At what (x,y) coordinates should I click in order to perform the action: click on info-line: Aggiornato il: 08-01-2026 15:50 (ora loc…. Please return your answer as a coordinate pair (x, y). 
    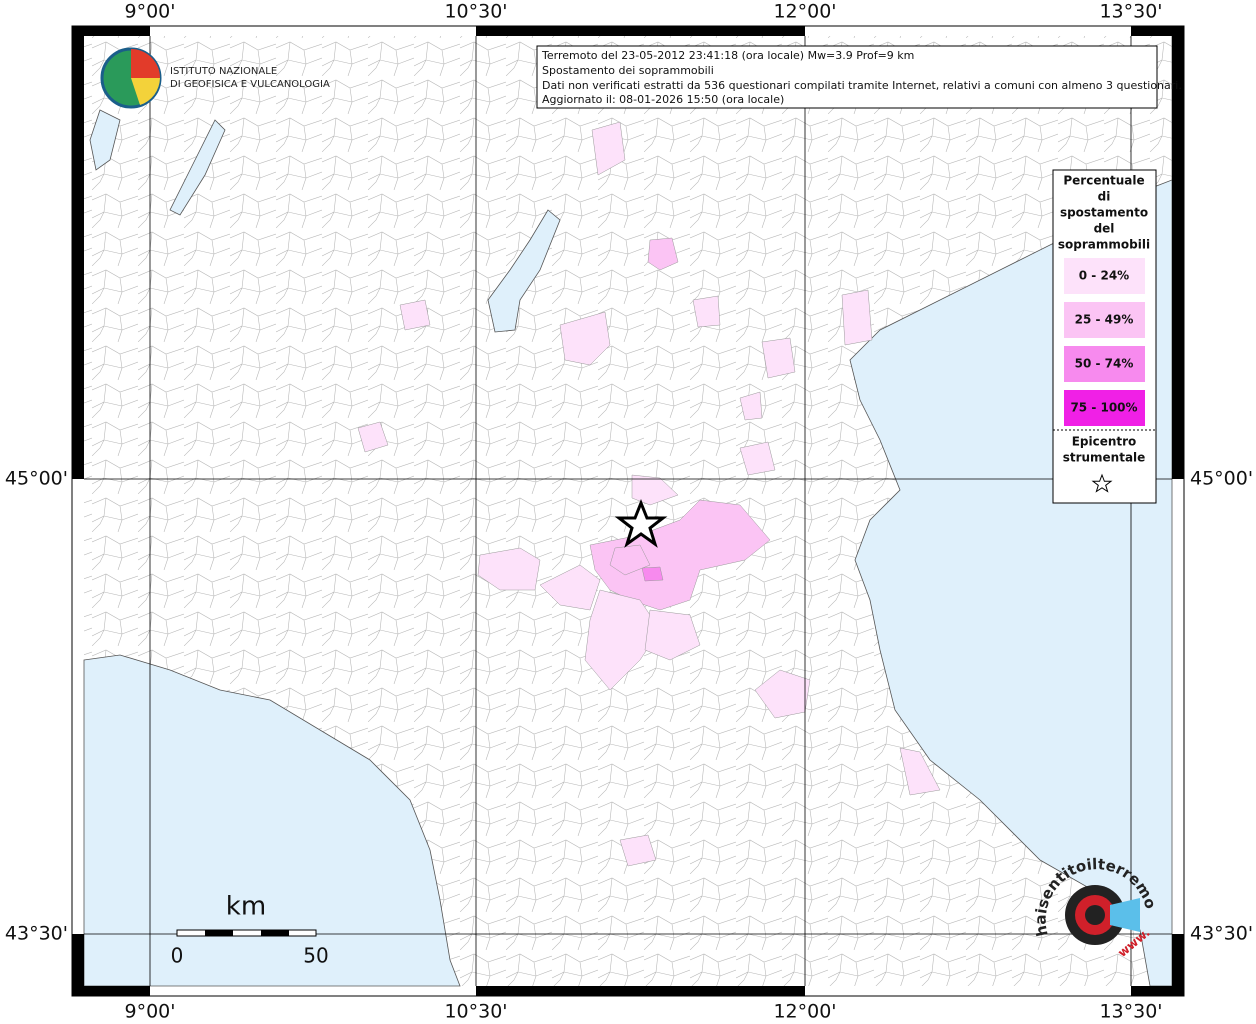
    Looking at the image, I should click on (663, 99).